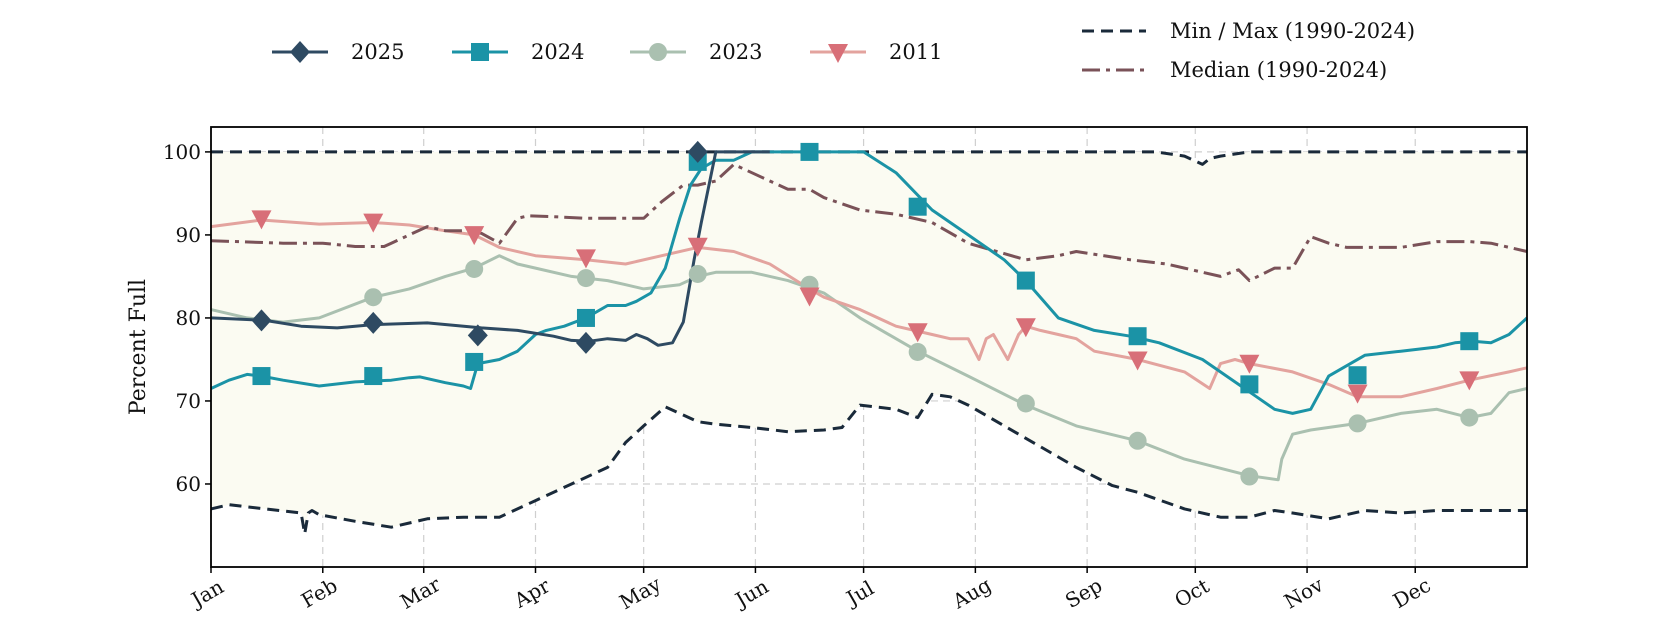 This screenshot has height=634, width=1680. I want to click on x-tick-label: Dec, so click(1412, 593).